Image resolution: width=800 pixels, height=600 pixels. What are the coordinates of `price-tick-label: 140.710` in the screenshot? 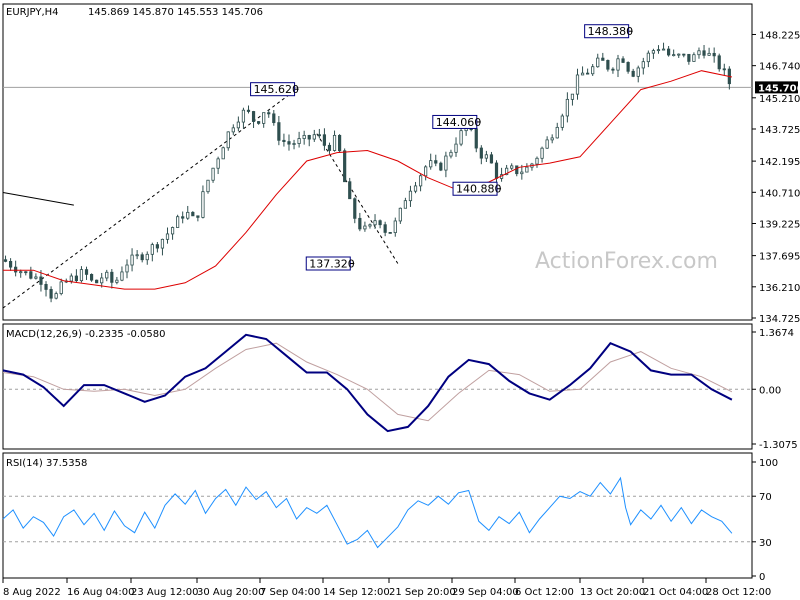 It's located at (779, 193).